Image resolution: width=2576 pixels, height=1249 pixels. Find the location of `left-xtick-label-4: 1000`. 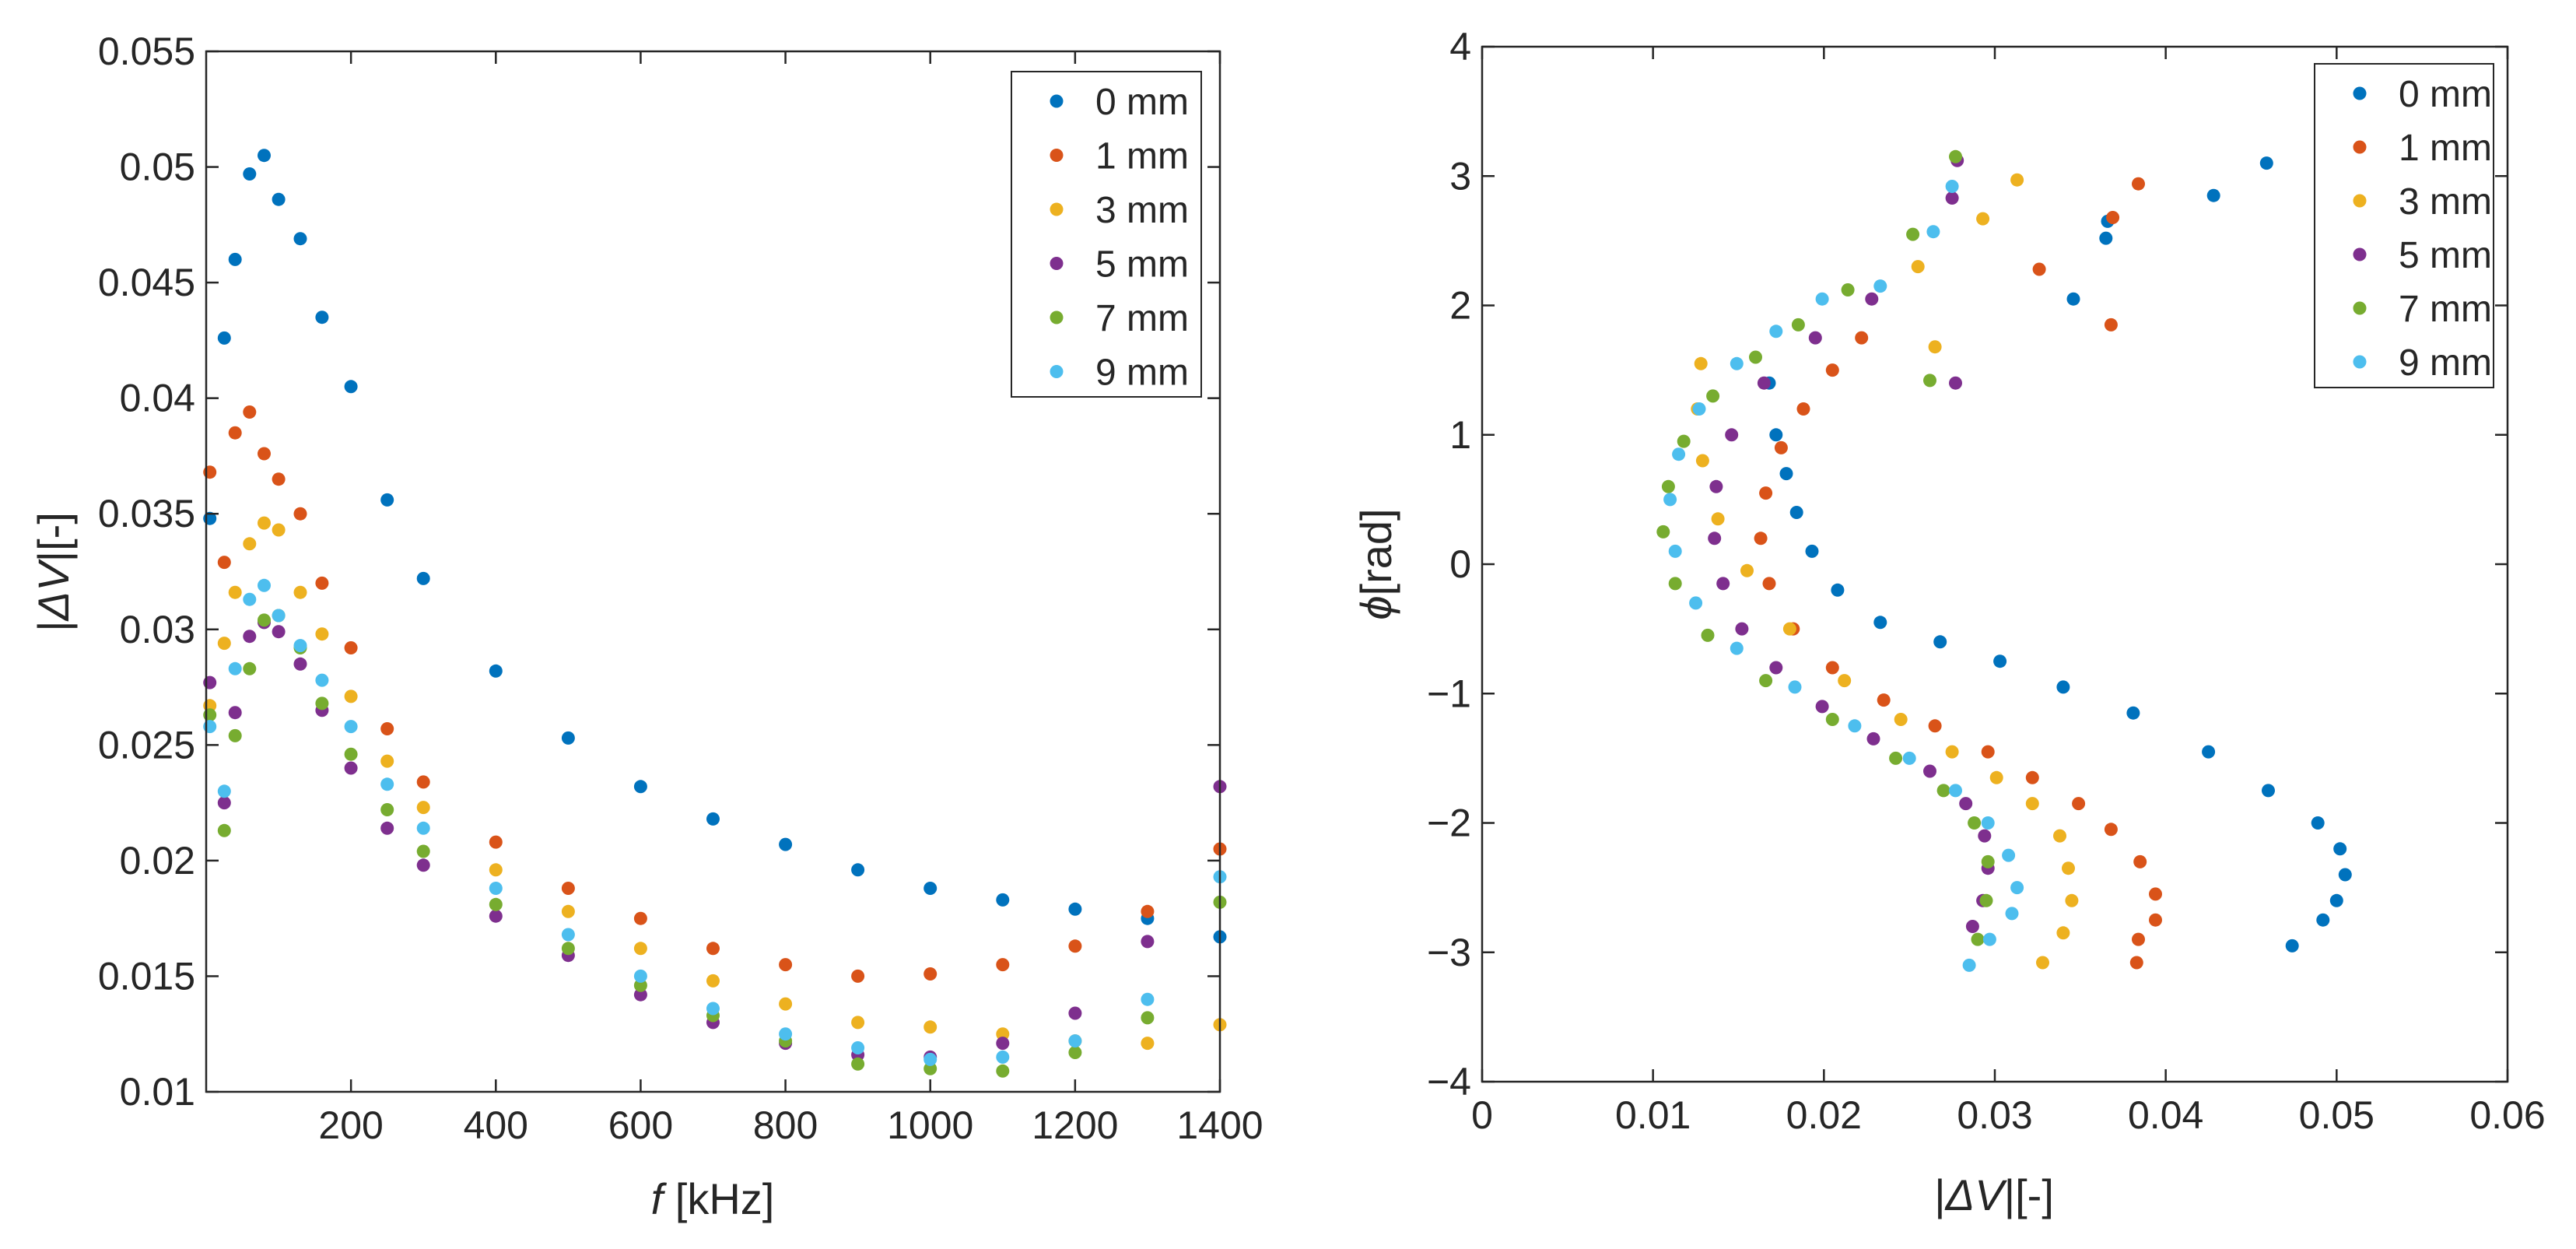

left-xtick-label-4: 1000 is located at coordinates (930, 1125).